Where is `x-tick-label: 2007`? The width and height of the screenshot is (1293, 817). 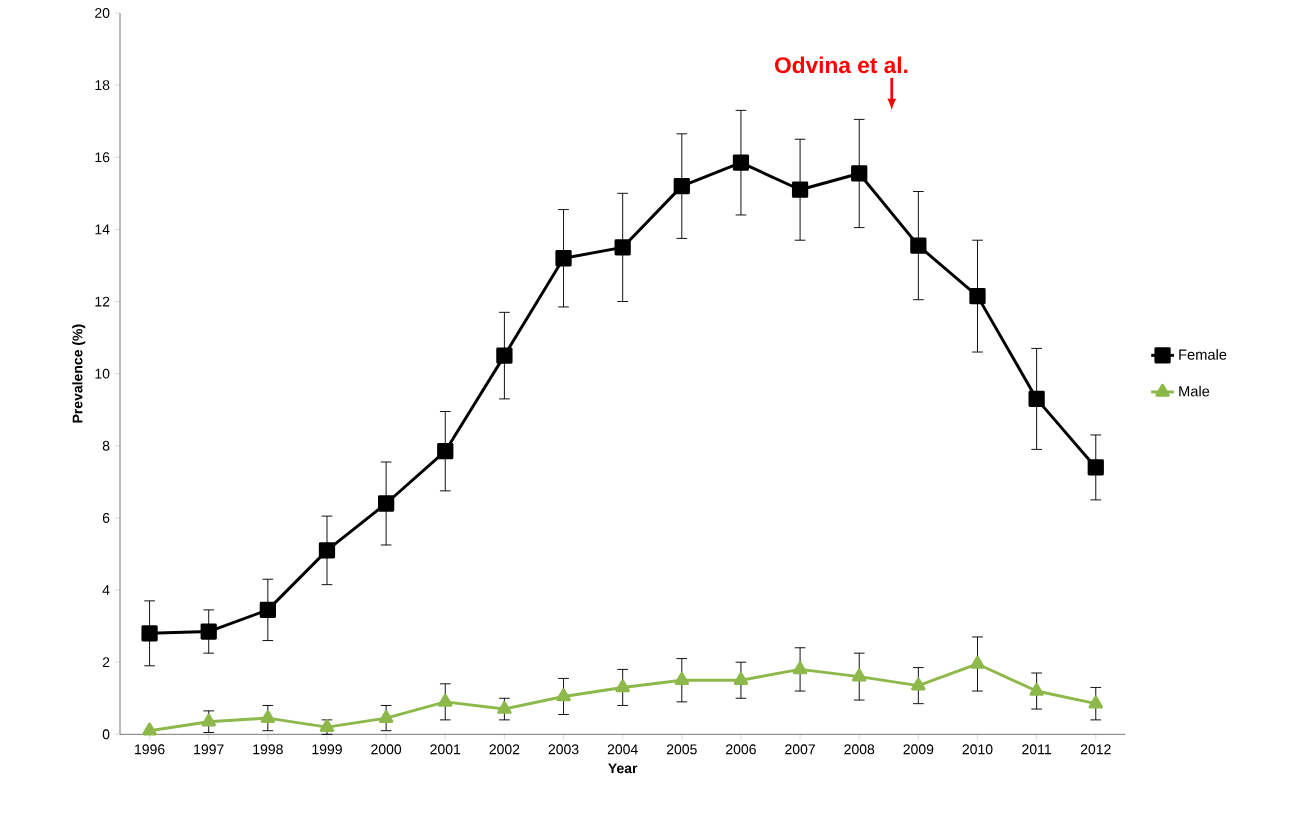 x-tick-label: 2007 is located at coordinates (800, 749).